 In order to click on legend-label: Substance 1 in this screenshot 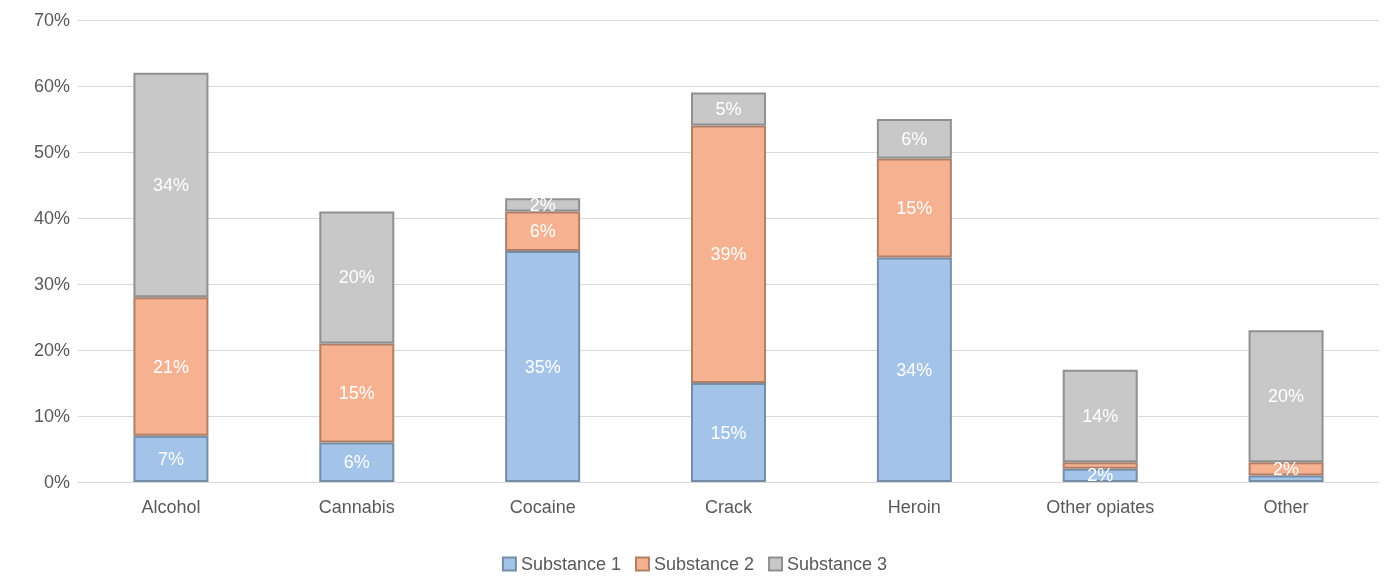, I will do `click(570, 564)`.